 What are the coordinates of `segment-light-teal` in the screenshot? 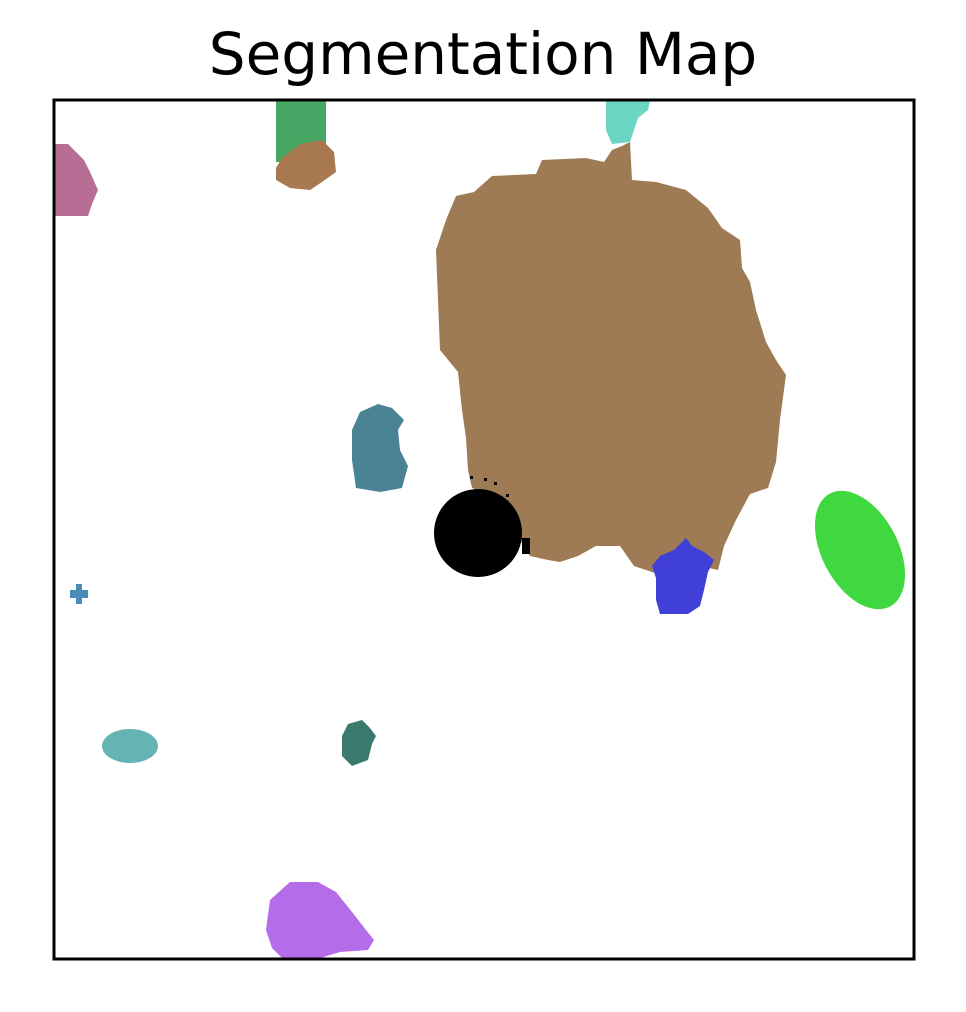 It's located at (130, 746).